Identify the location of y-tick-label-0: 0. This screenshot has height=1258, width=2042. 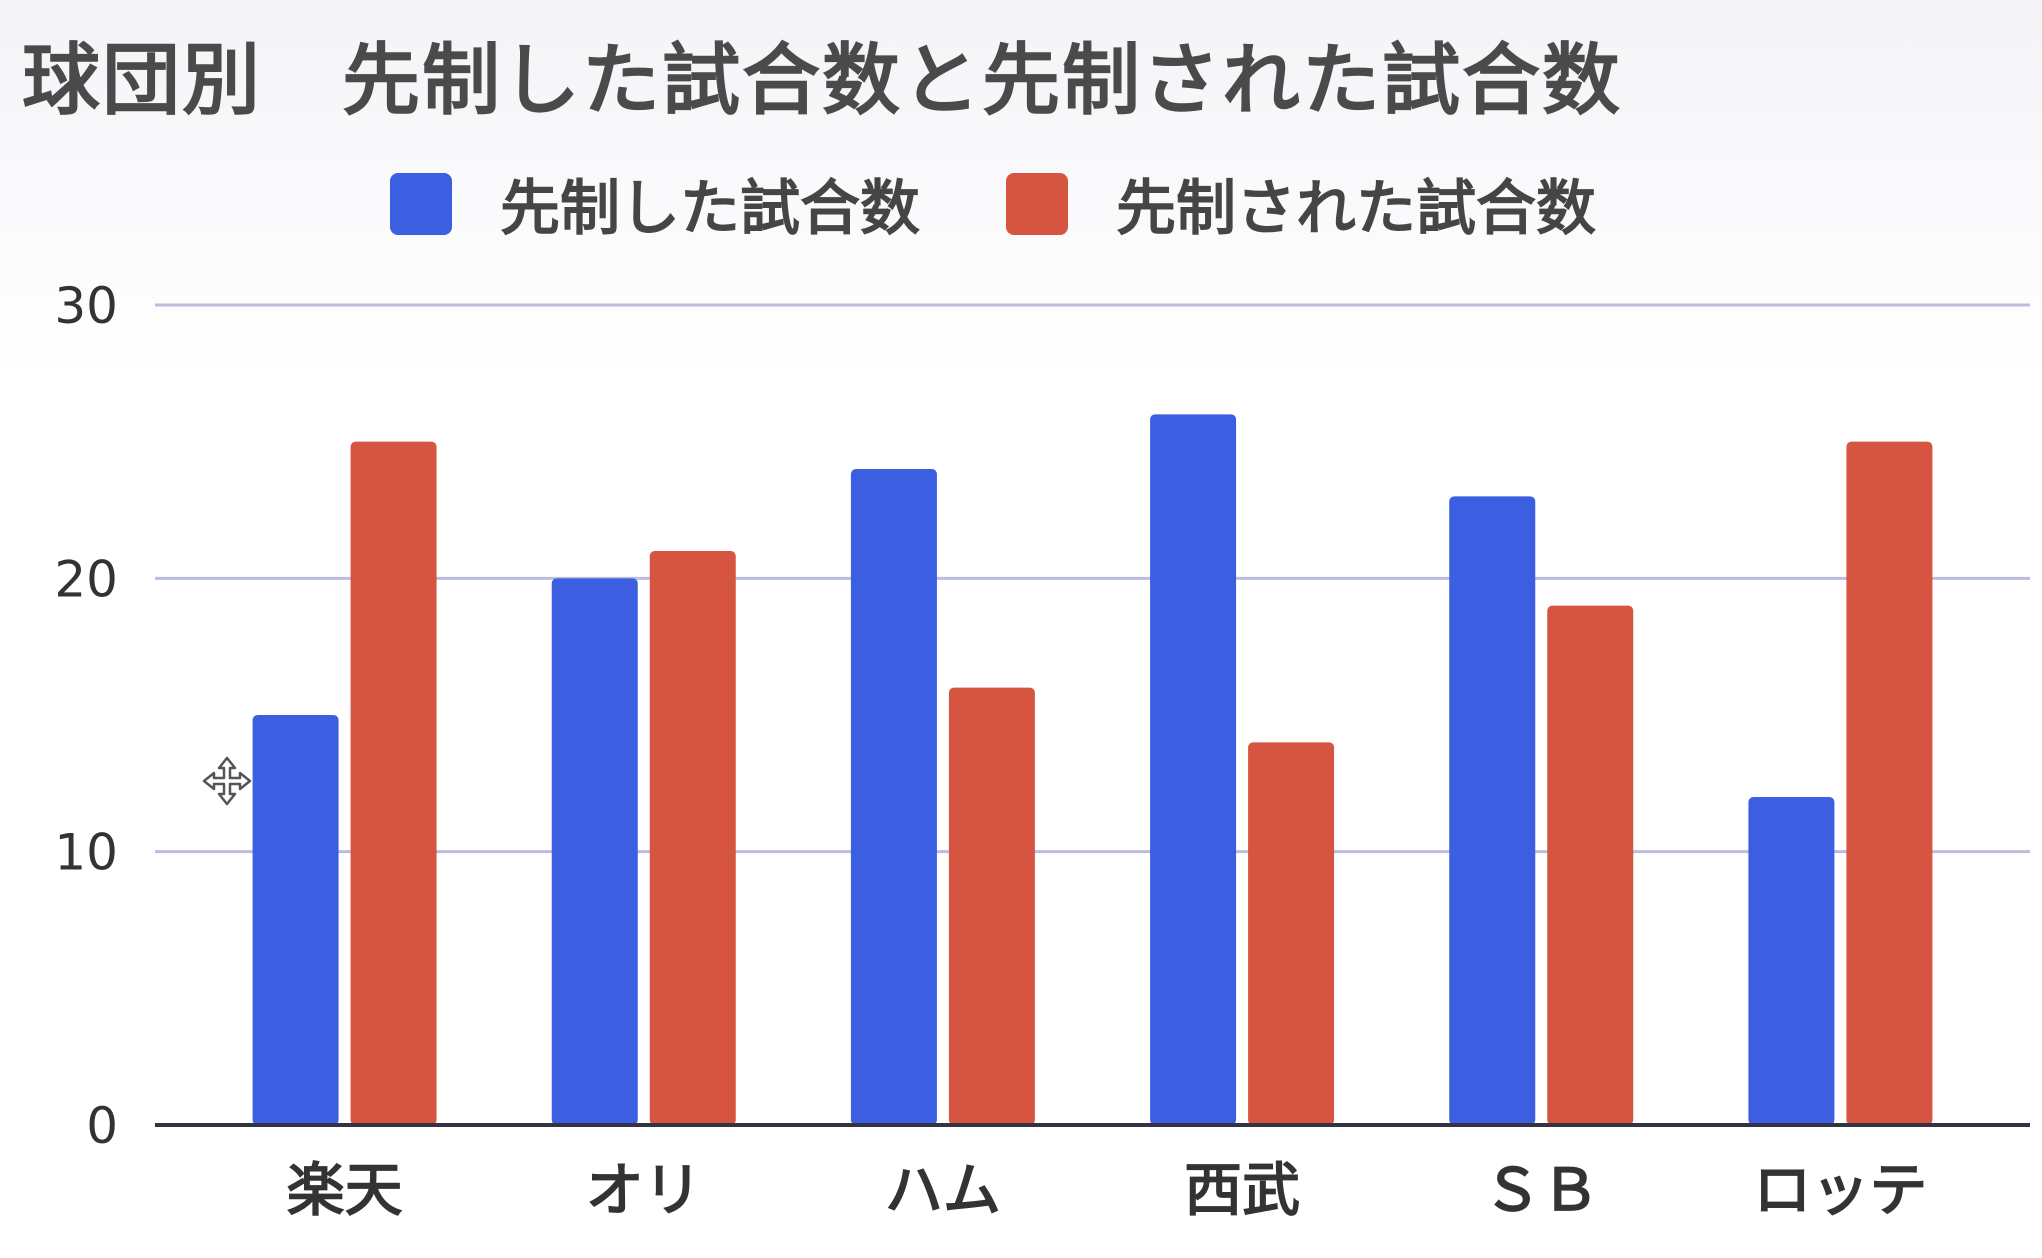
(102, 1126).